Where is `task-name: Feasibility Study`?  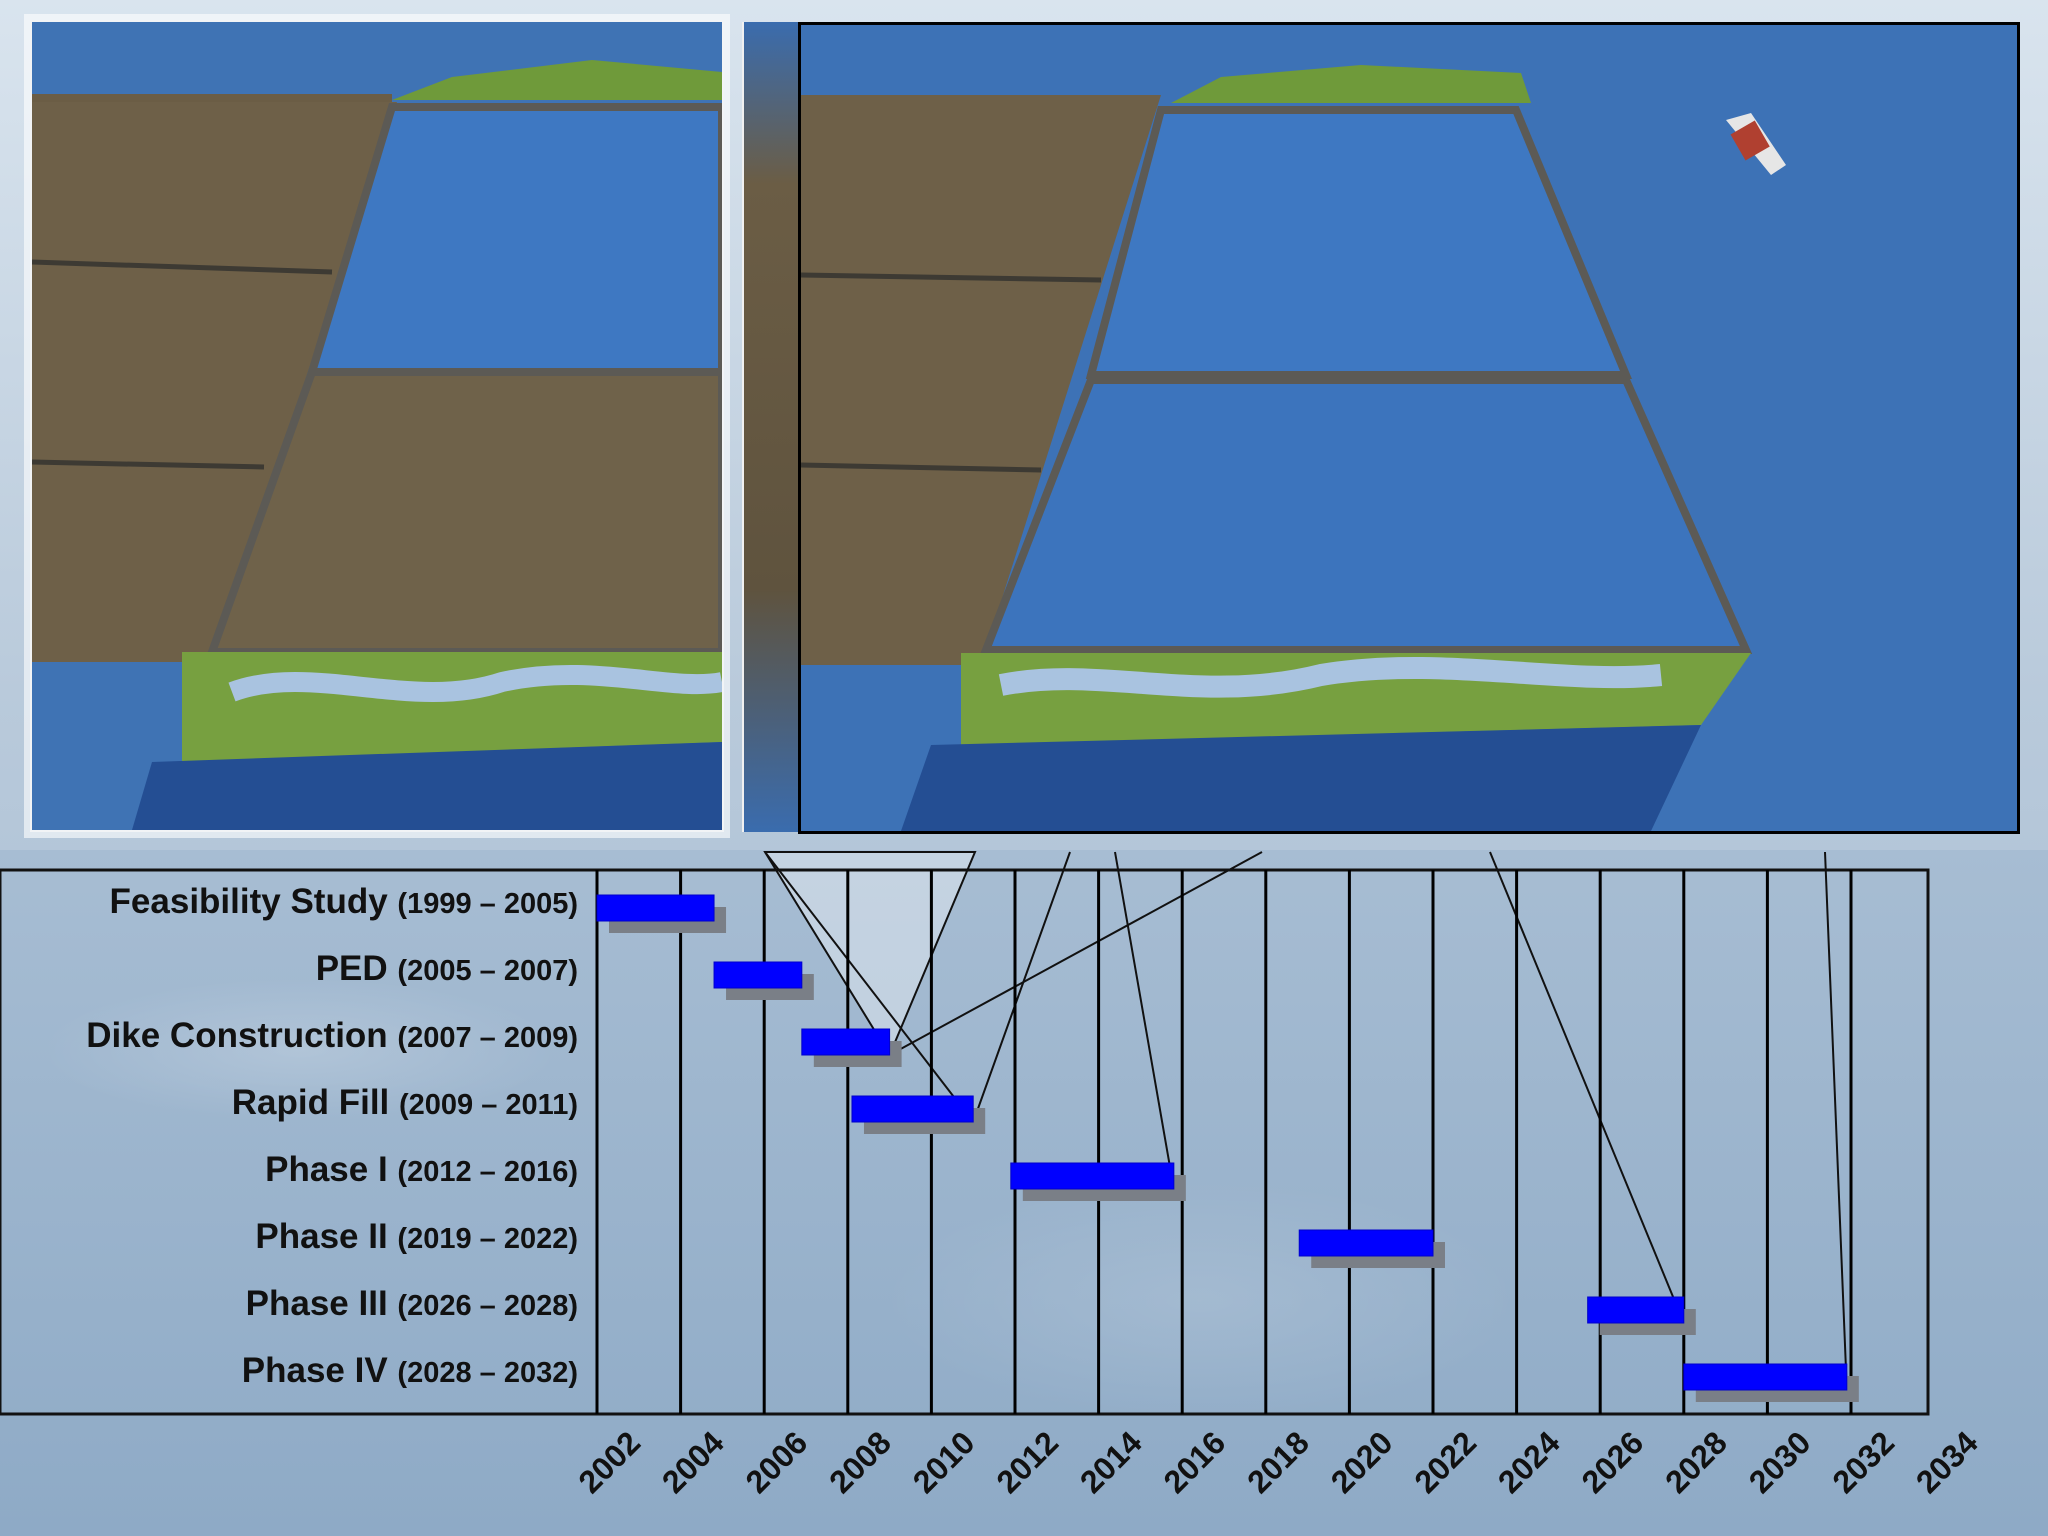
task-name: Feasibility Study is located at coordinates (254, 901).